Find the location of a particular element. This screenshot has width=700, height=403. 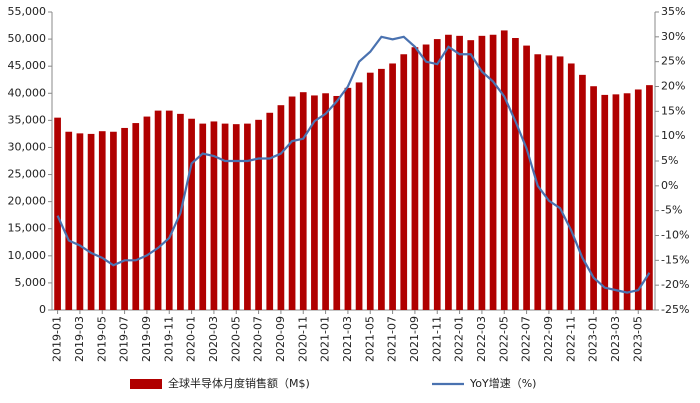

y-tick-label: 10,000 is located at coordinates (27, 255).